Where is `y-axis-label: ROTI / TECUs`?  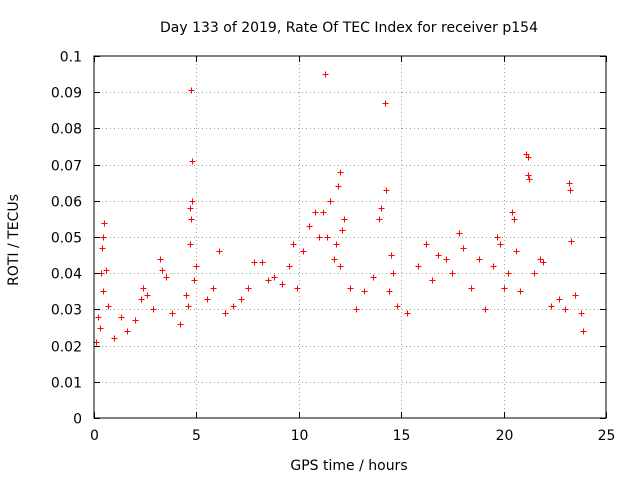
y-axis-label: ROTI / TECUs is located at coordinates (14, 240).